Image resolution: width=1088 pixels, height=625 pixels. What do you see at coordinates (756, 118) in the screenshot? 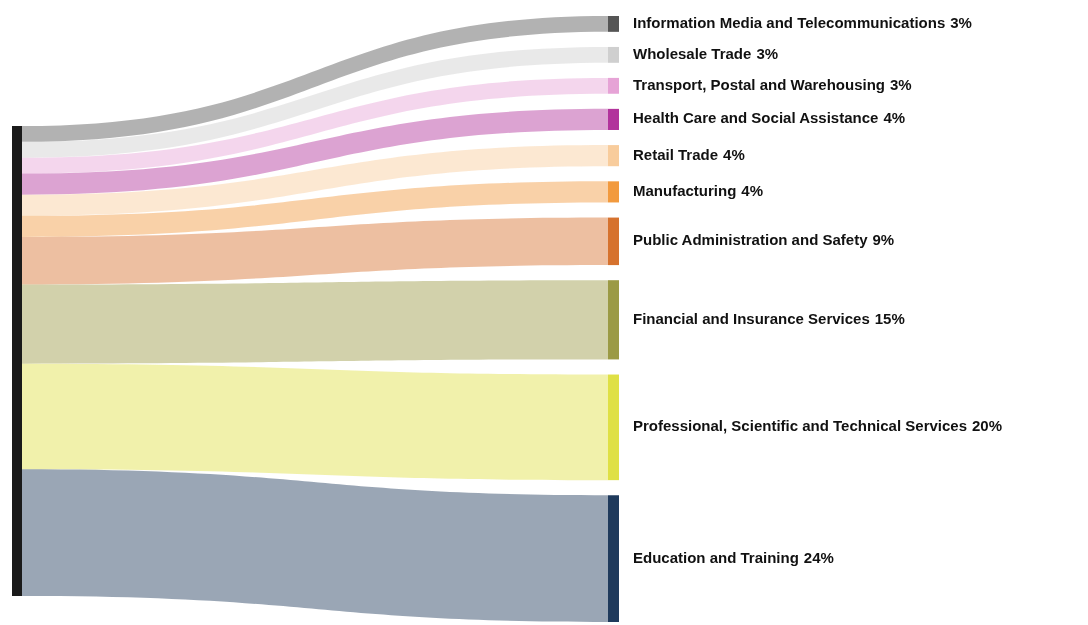
I see `category-label: Health Care and Social Assistance` at bounding box center [756, 118].